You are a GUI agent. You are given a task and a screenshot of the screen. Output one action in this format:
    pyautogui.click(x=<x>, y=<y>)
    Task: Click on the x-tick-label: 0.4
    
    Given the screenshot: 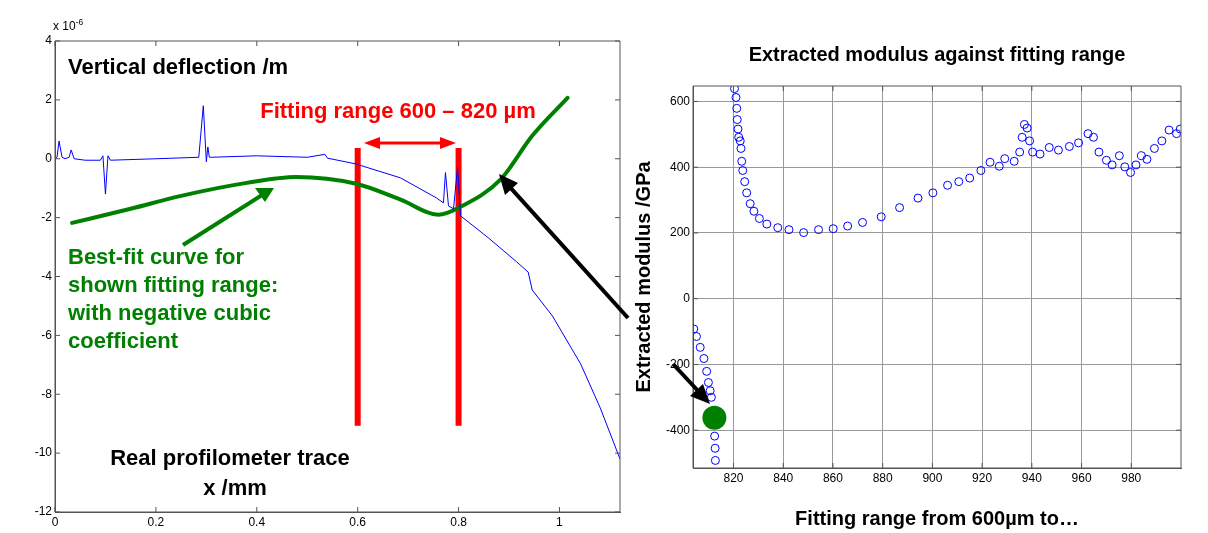 What is the action you would take?
    pyautogui.click(x=257, y=521)
    